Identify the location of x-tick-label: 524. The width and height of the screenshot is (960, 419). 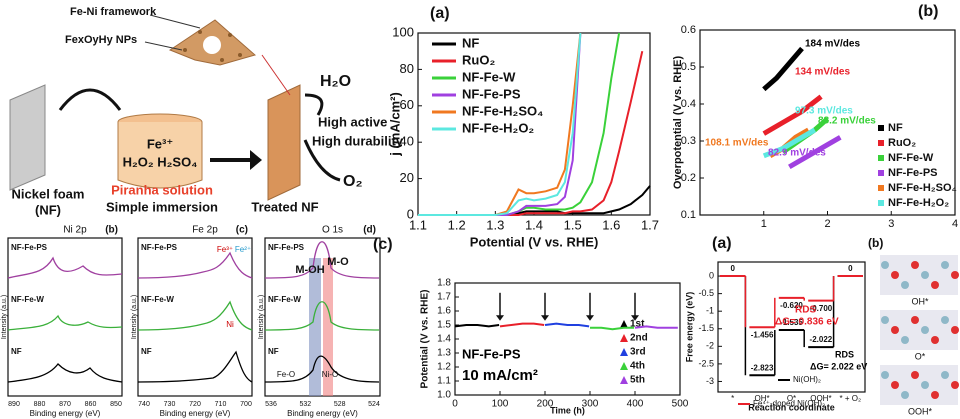
(374, 404).